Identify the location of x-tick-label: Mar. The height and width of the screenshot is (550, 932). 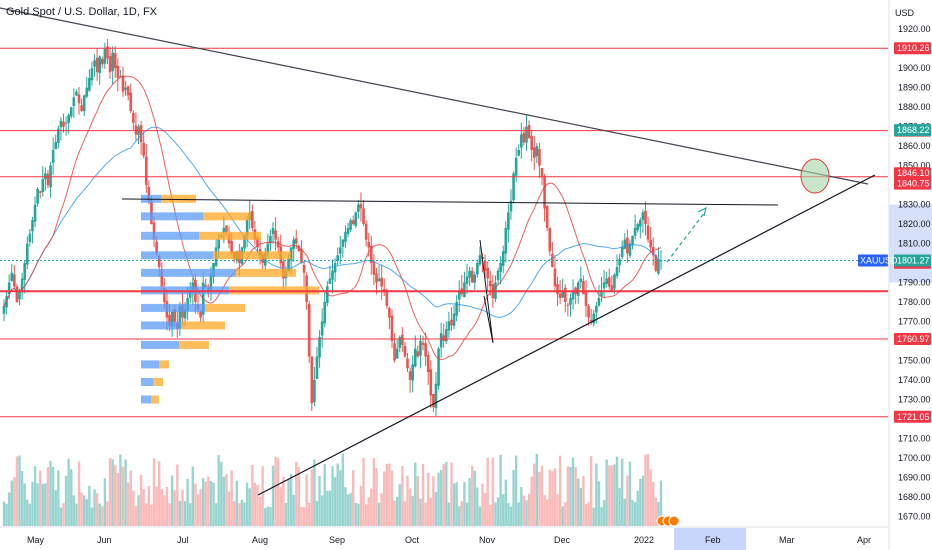
(787, 540).